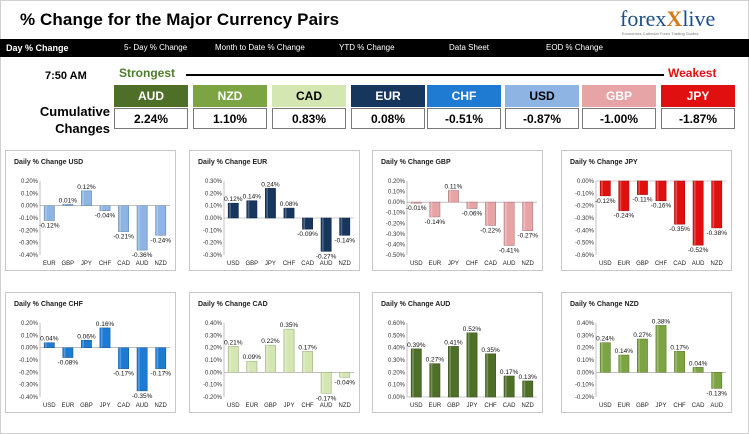 The height and width of the screenshot is (434, 749). I want to click on currency-code: AUD, so click(151, 96).